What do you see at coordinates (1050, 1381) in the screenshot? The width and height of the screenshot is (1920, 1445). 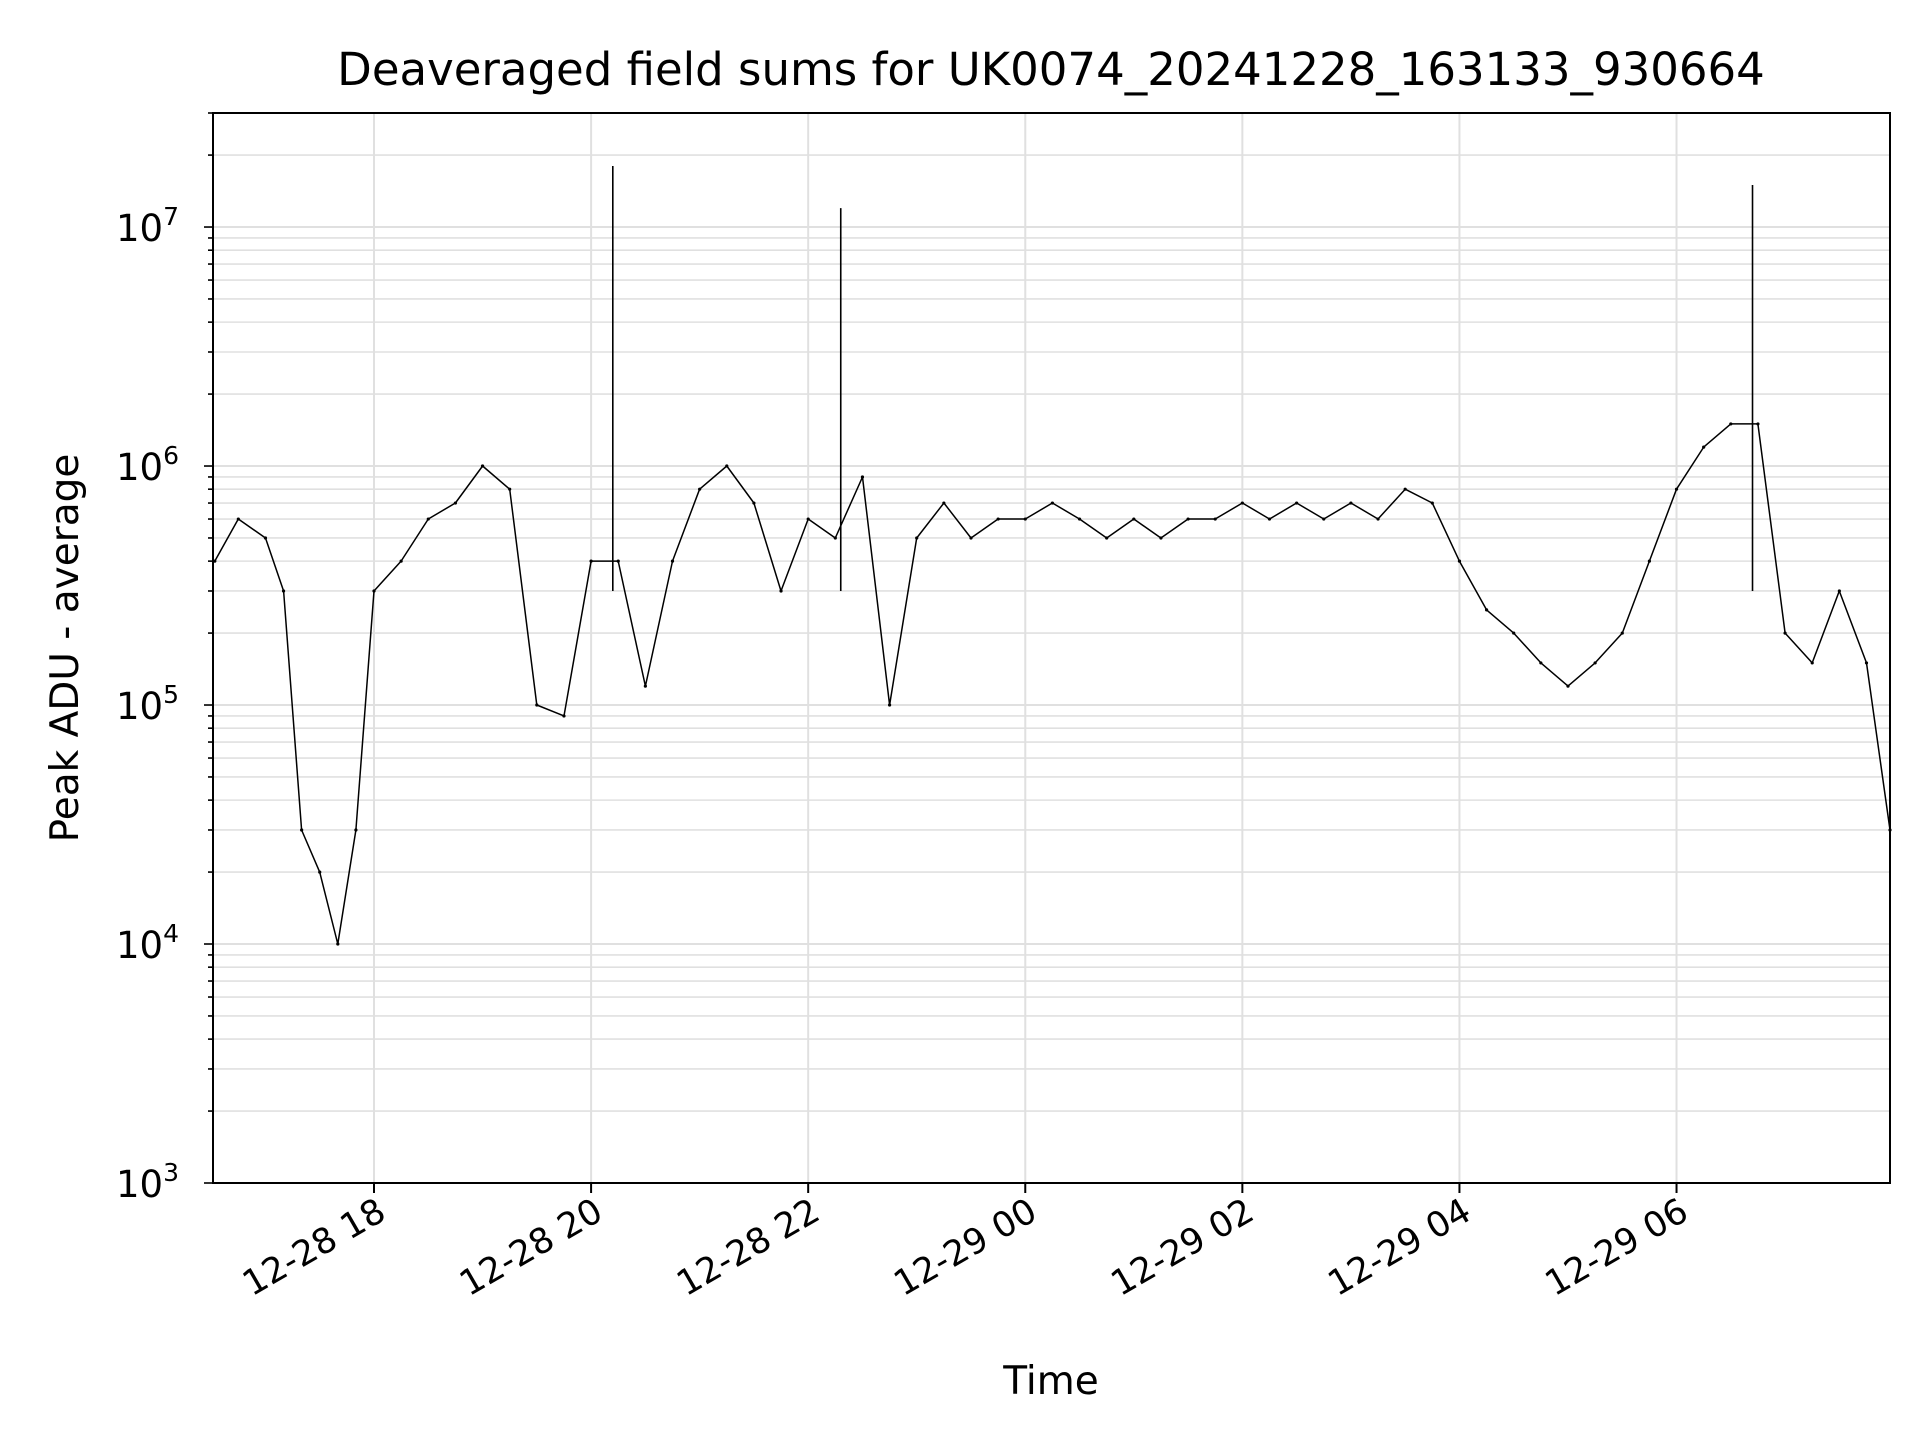 I see `x-axis-label: Time` at bounding box center [1050, 1381].